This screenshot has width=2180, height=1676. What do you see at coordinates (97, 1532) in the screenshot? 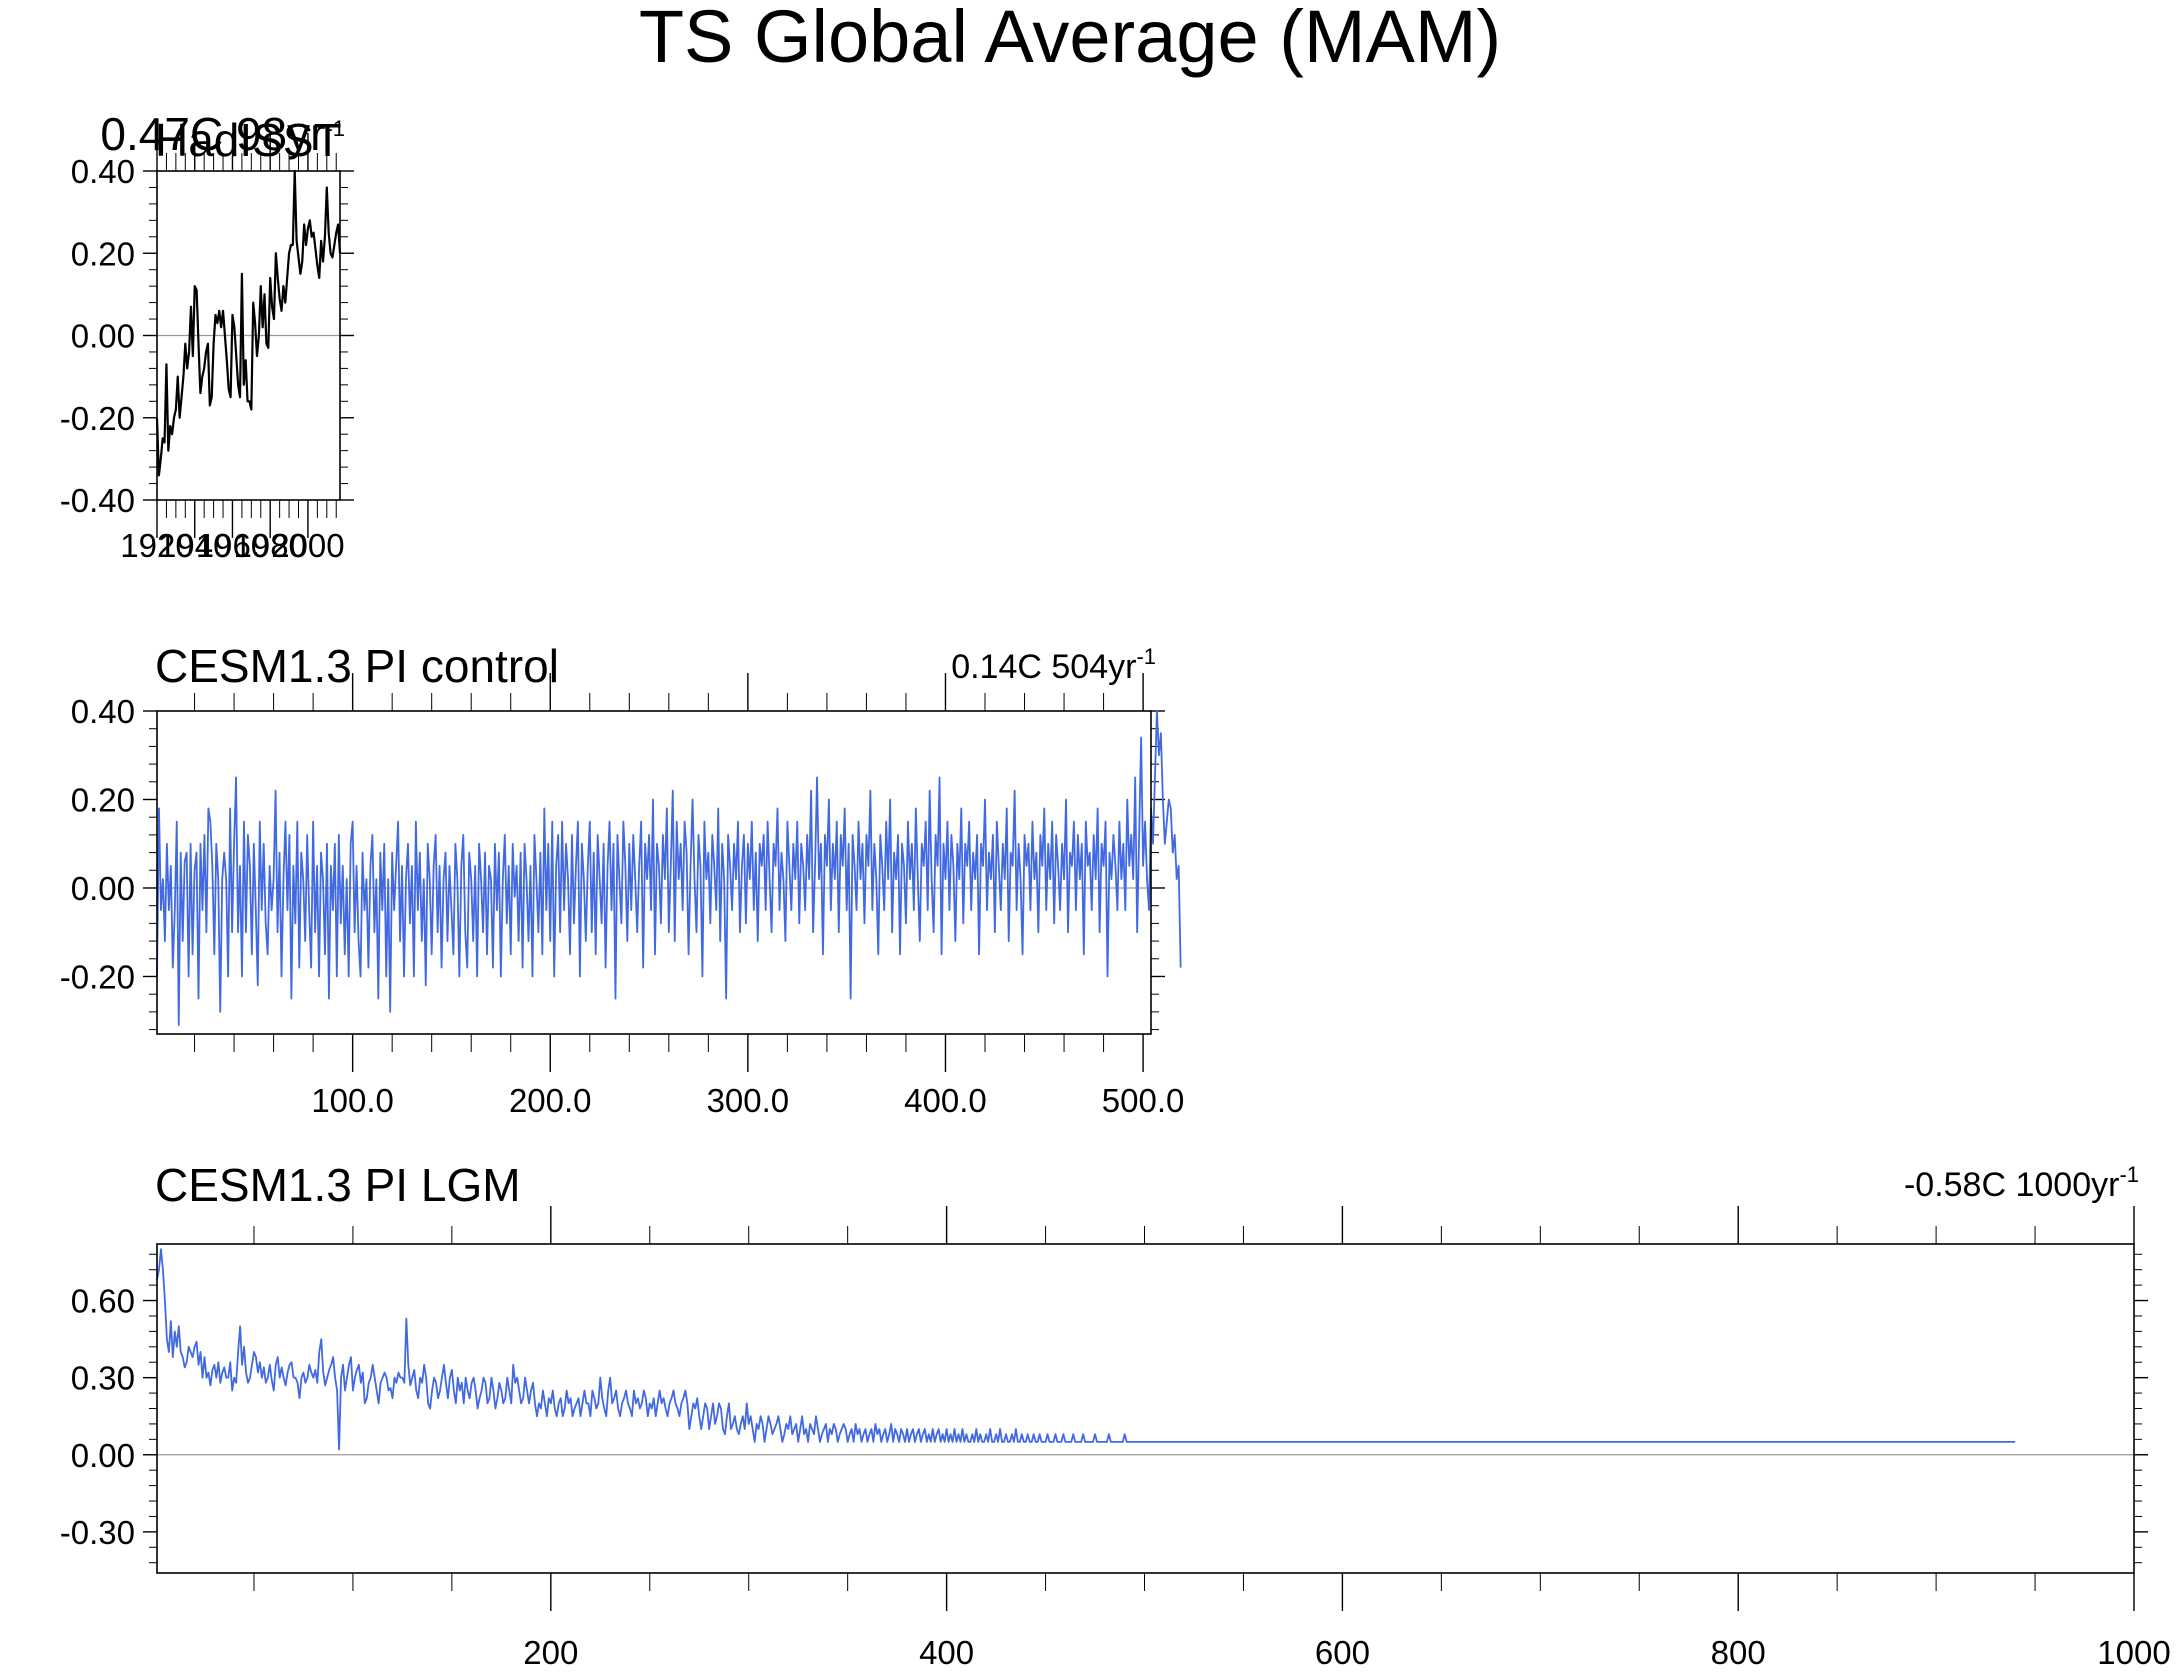
I see `y-tick-label: -0.30` at bounding box center [97, 1532].